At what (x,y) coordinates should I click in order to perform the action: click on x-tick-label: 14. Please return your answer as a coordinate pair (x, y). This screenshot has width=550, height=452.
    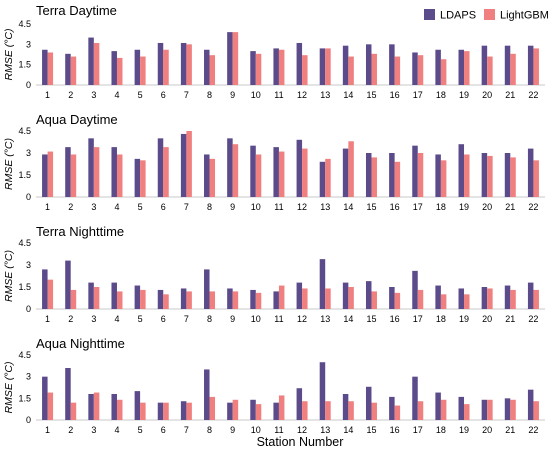
    Looking at the image, I should click on (348, 430).